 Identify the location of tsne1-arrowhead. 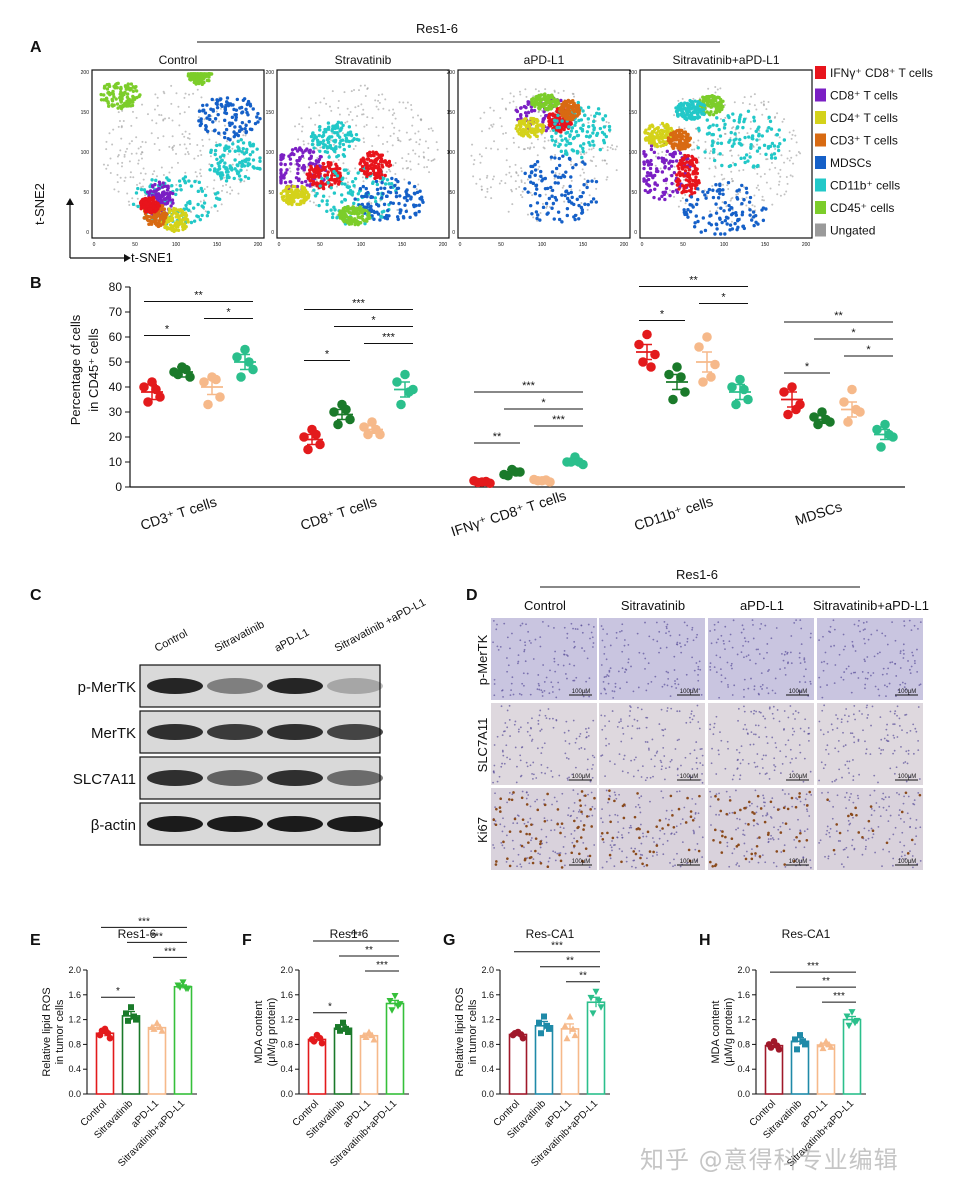
(127, 258).